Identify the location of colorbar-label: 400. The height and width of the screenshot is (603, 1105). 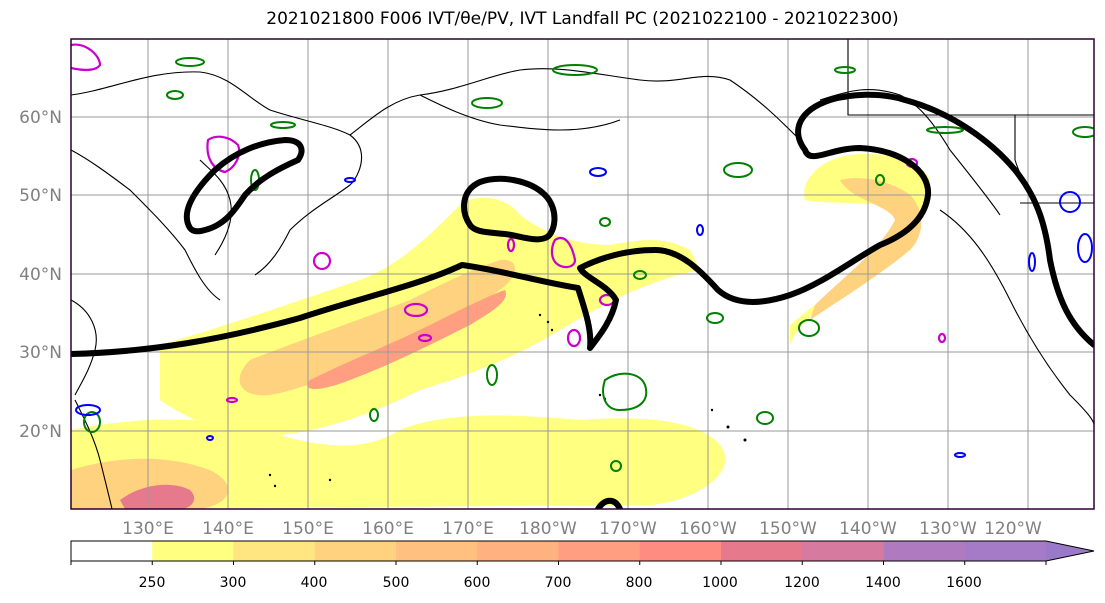
(314, 583).